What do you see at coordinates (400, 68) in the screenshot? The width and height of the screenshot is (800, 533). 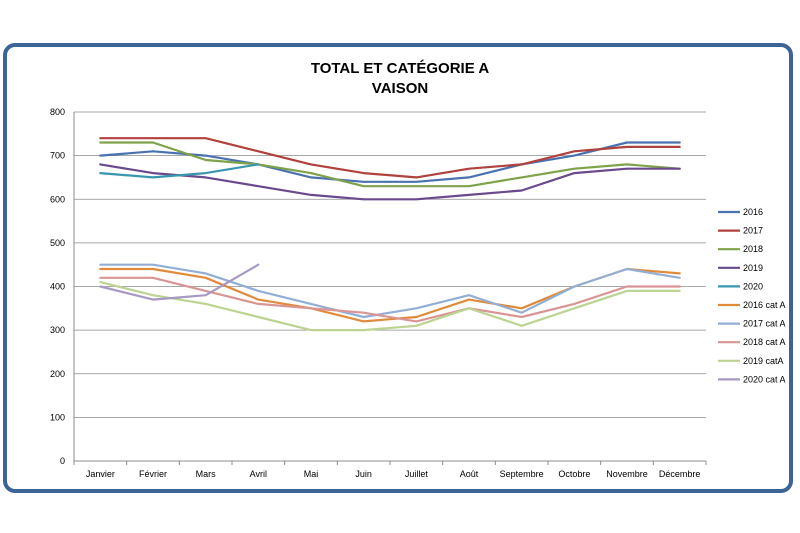 I see `chart-title: TOTAL ET CATÉGORIE A` at bounding box center [400, 68].